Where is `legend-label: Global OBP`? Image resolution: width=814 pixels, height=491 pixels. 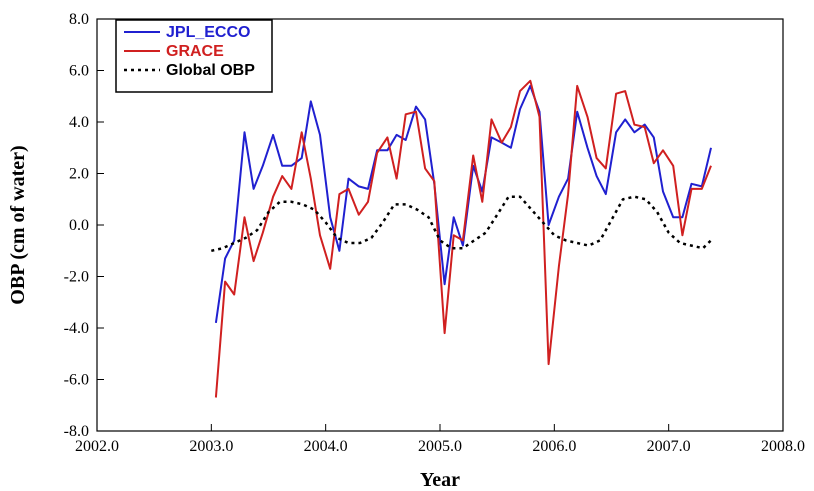
legend-label: Global OBP is located at coordinates (210, 70).